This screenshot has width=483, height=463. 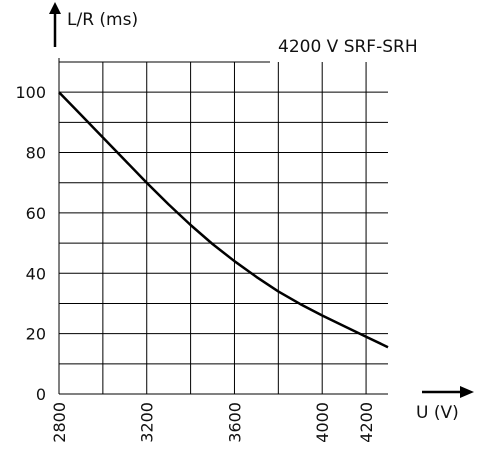 I want to click on x-tick-label: 4000, so click(x=322, y=422).